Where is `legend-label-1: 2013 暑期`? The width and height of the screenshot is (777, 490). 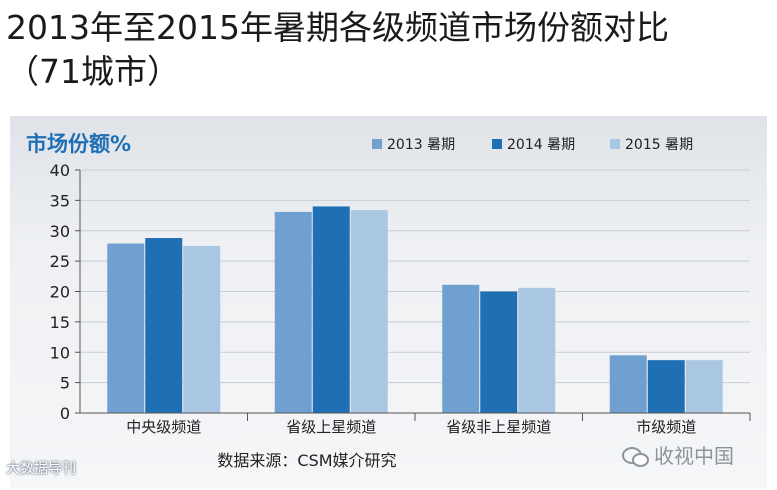 legend-label-1: 2013 暑期 is located at coordinates (421, 145).